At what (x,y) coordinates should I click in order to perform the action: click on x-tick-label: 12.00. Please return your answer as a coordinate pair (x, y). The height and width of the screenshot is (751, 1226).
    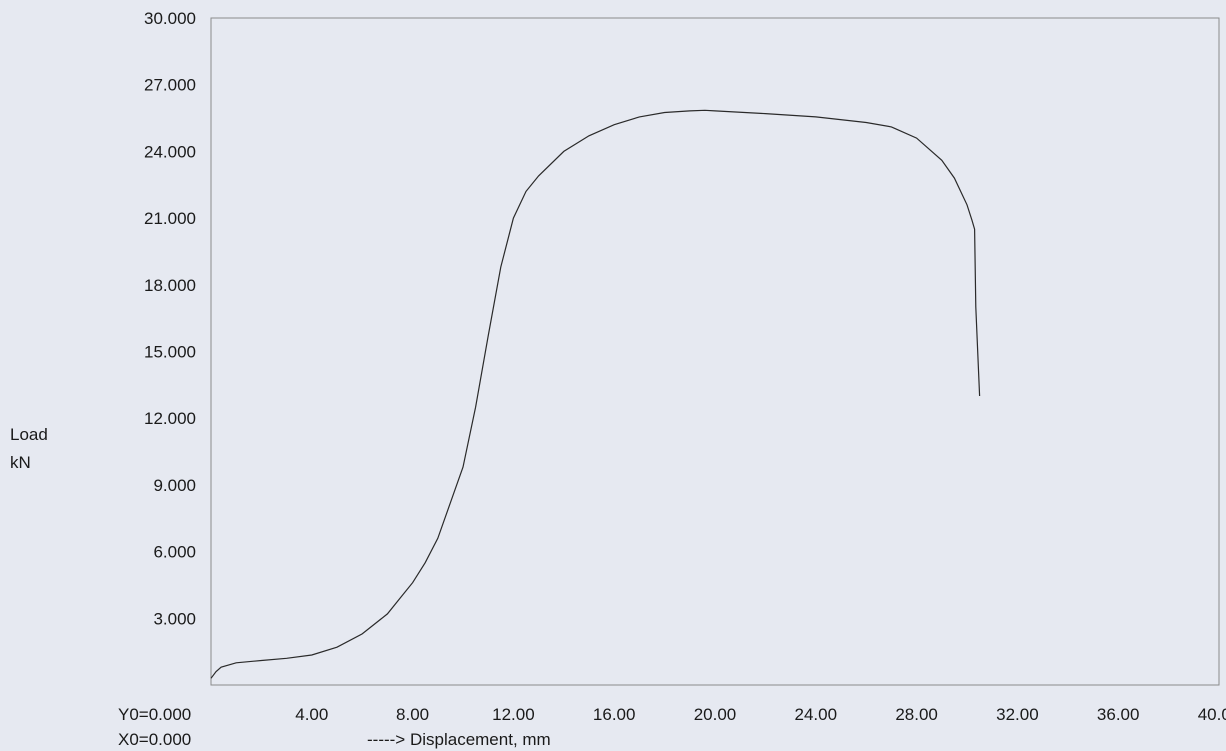
    Looking at the image, I should click on (513, 714).